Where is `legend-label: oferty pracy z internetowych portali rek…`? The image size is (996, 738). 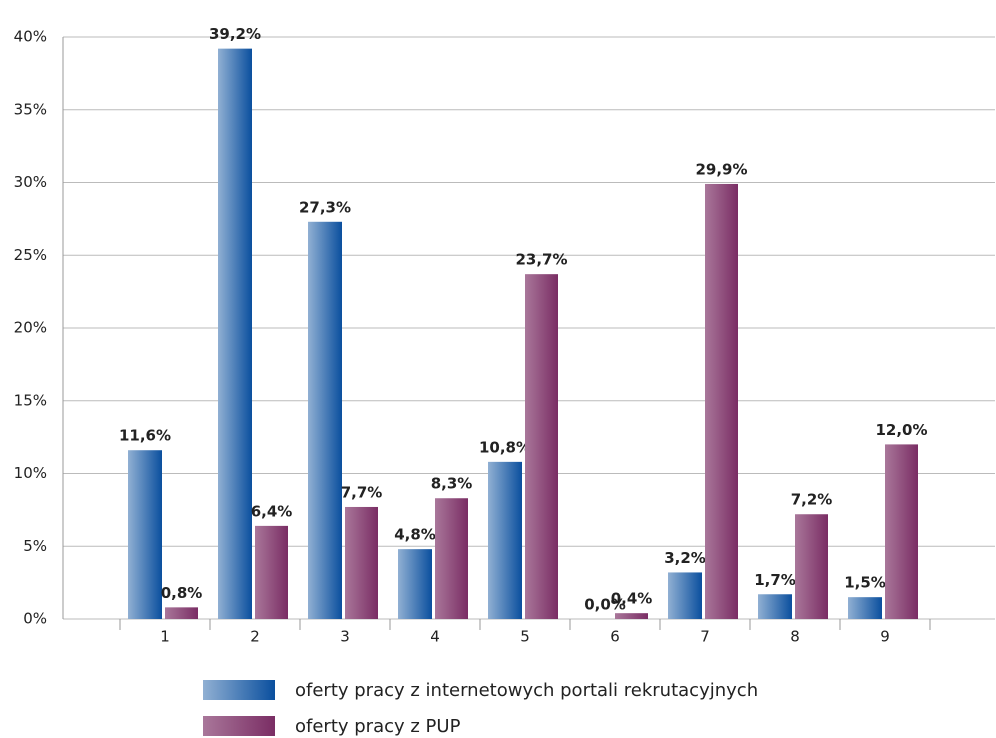
legend-label: oferty pracy z internetowych portali rek… is located at coordinates (526, 690).